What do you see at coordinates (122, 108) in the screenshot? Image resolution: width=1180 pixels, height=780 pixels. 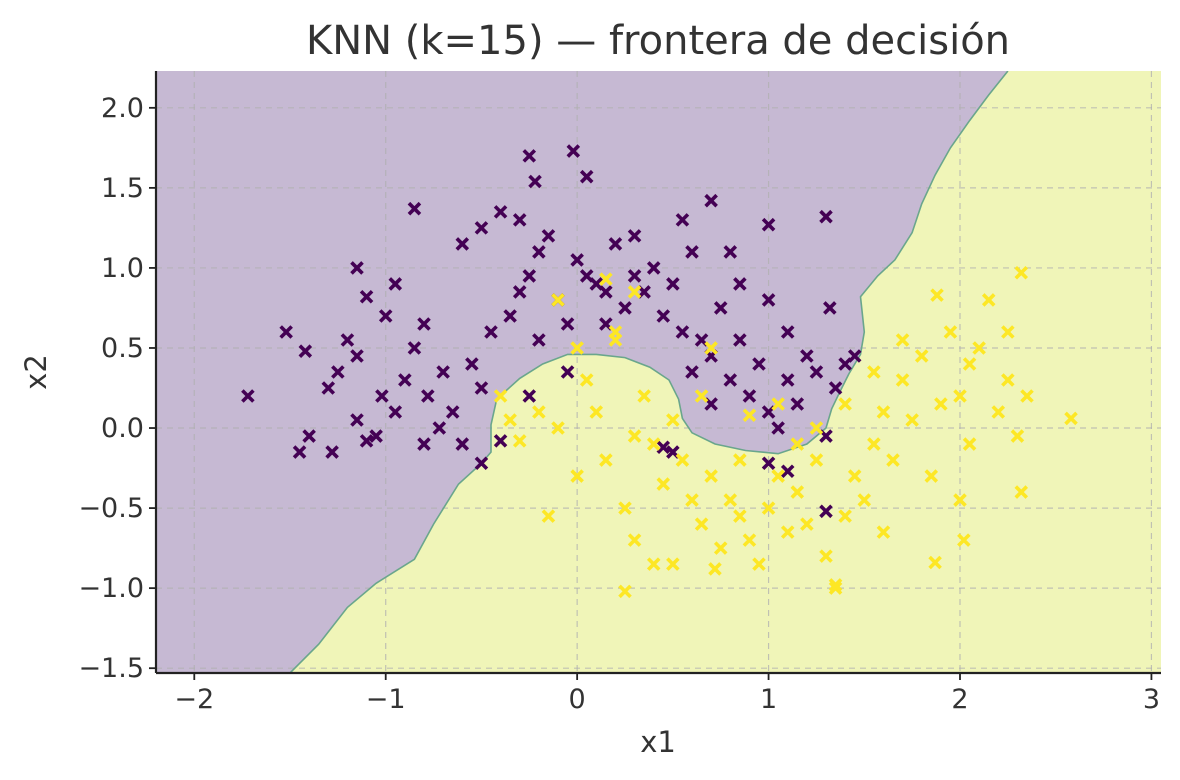 I see `y-tick-label: 2.0` at bounding box center [122, 108].